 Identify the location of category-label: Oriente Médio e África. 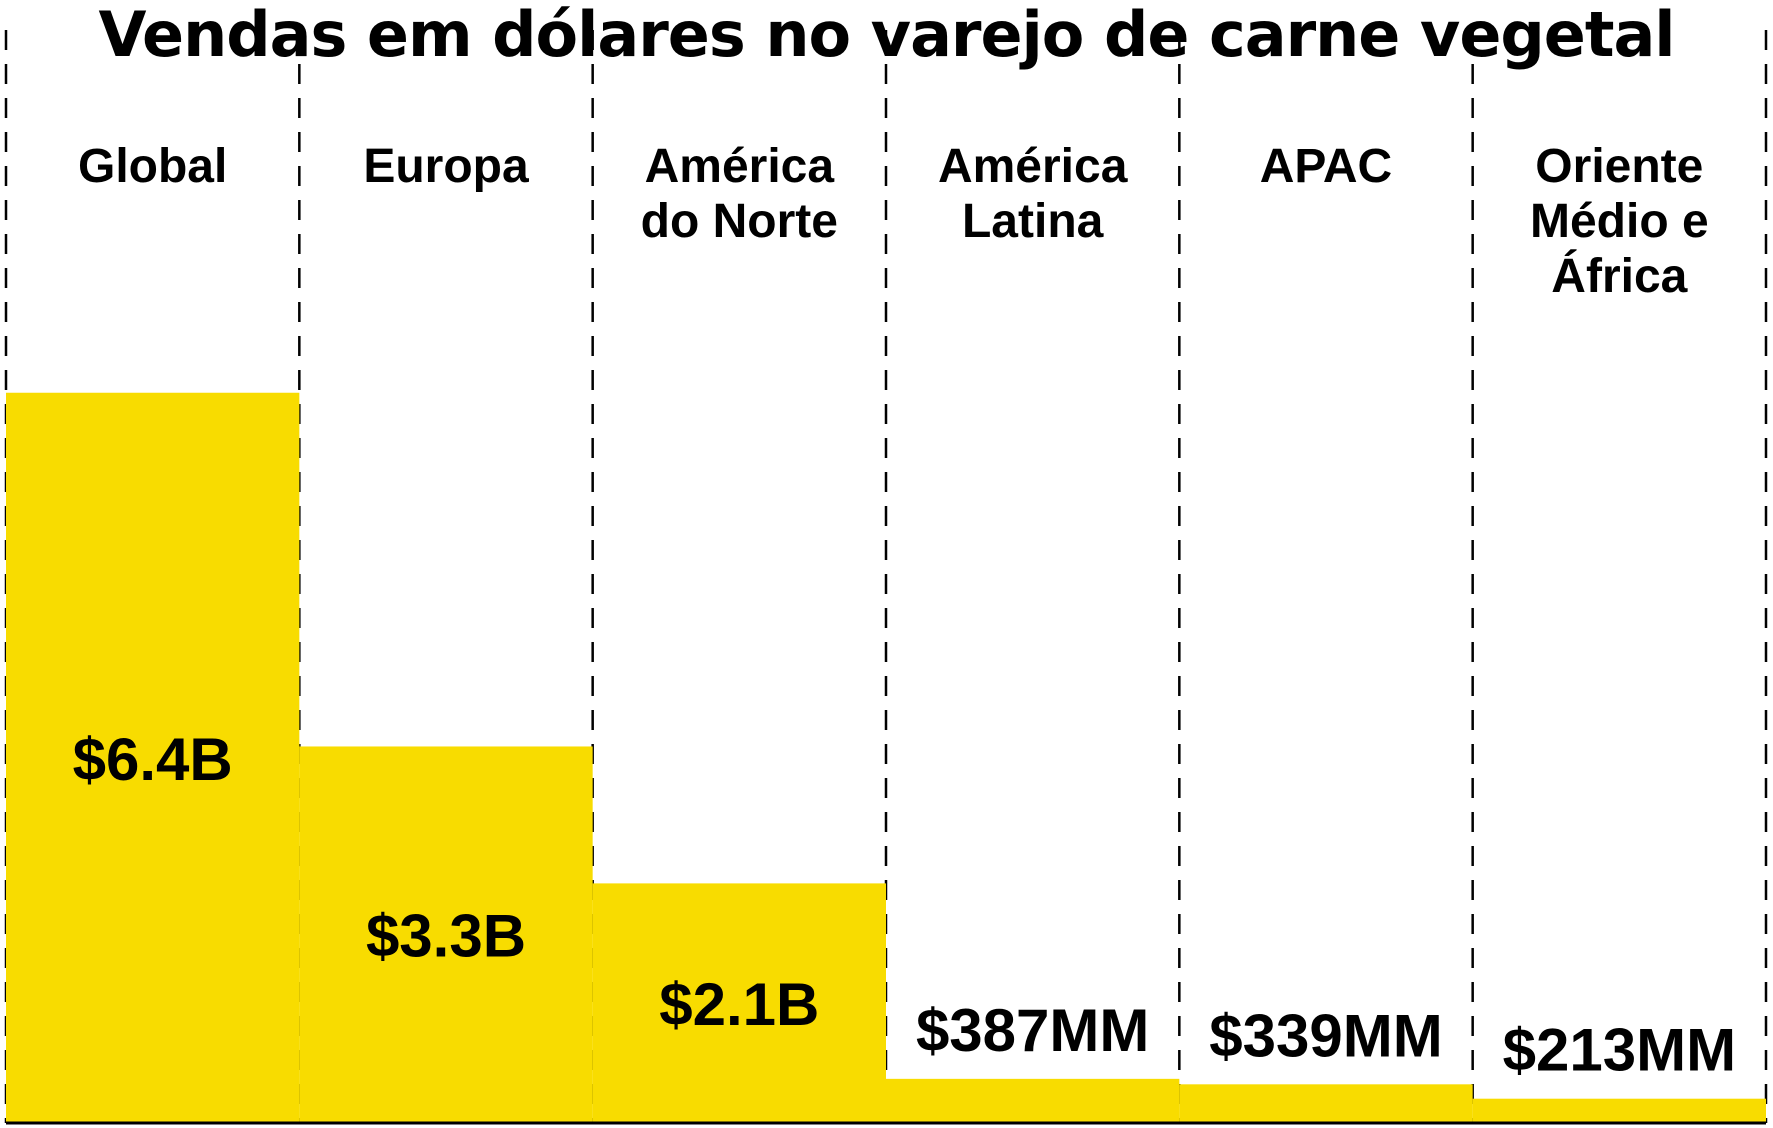
(1619, 221).